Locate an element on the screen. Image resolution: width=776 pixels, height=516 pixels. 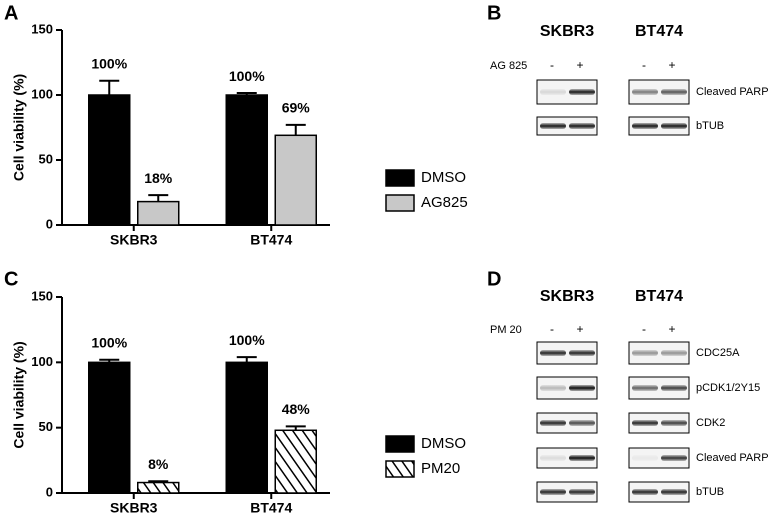
treatment-label: AG 825 is located at coordinates (508, 66).